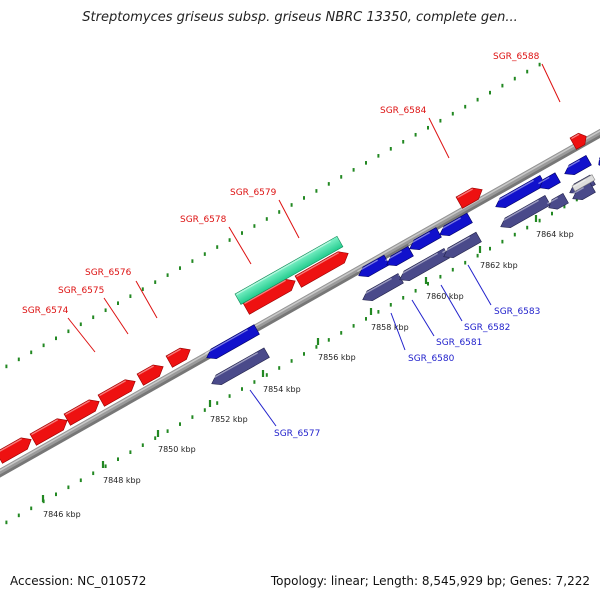 This screenshot has width=600, height=600. Describe the element at coordinates (445, 296) in the screenshot. I see `ruler-tick-label: 7860 kbp` at that location.